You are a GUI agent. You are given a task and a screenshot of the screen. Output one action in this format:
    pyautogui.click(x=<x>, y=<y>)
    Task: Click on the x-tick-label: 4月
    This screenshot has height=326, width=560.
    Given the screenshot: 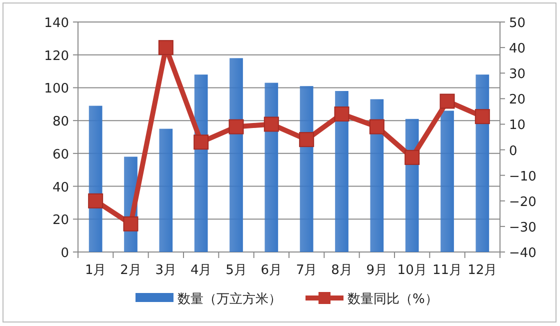 What is the action you would take?
    pyautogui.click(x=201, y=270)
    